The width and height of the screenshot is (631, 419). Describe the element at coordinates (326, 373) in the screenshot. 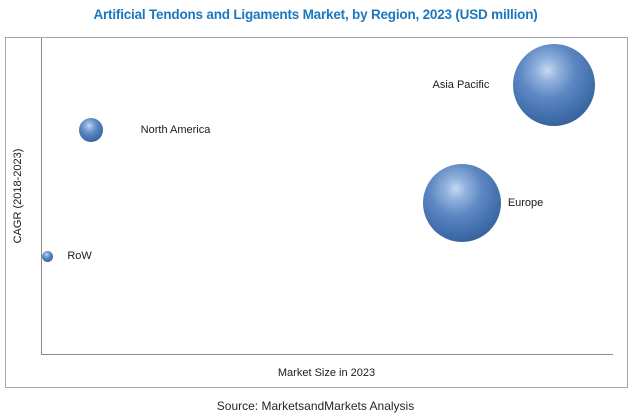

I see `x-axis-label: Market Size in 2023` at that location.